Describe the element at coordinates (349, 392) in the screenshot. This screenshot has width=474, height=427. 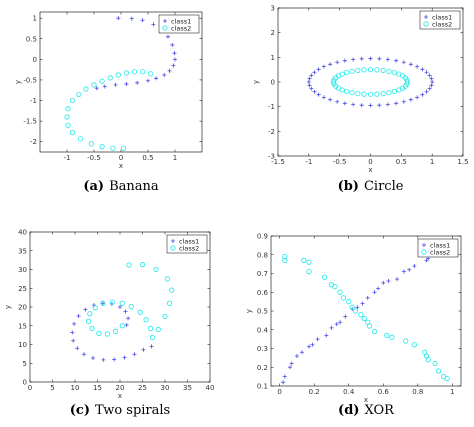
I see `x-tick-label: 0.4` at that location.